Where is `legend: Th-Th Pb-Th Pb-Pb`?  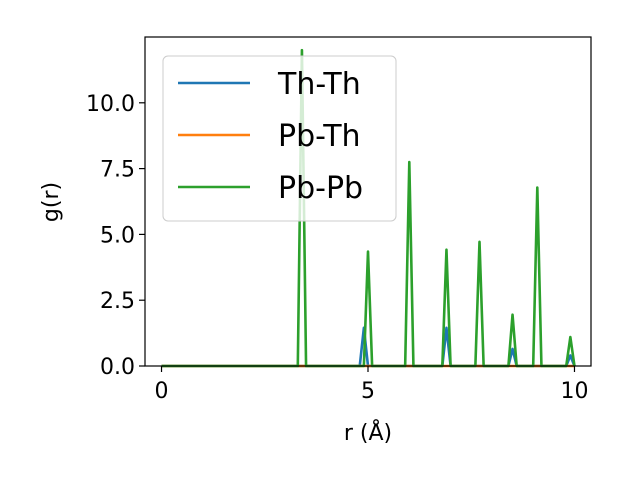 legend: Th-Th Pb-Th Pb-Pb is located at coordinates (279, 138).